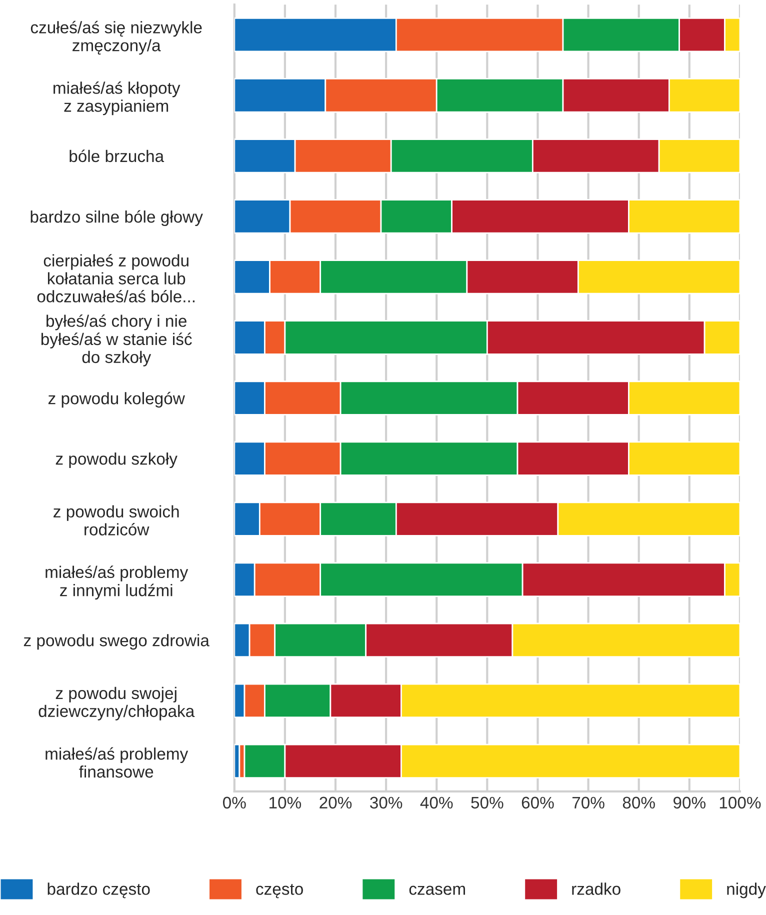 The height and width of the screenshot is (915, 766). I want to click on legend-label: czasem, so click(437, 890).